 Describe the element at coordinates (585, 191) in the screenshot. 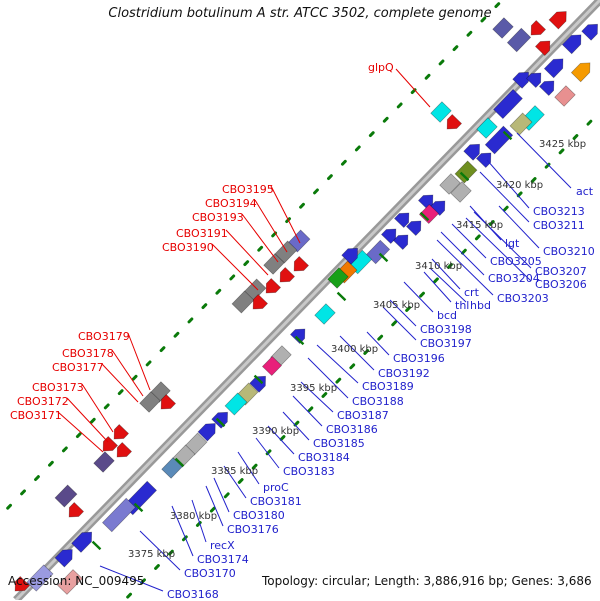

I see `gene-label-act: act` at that location.